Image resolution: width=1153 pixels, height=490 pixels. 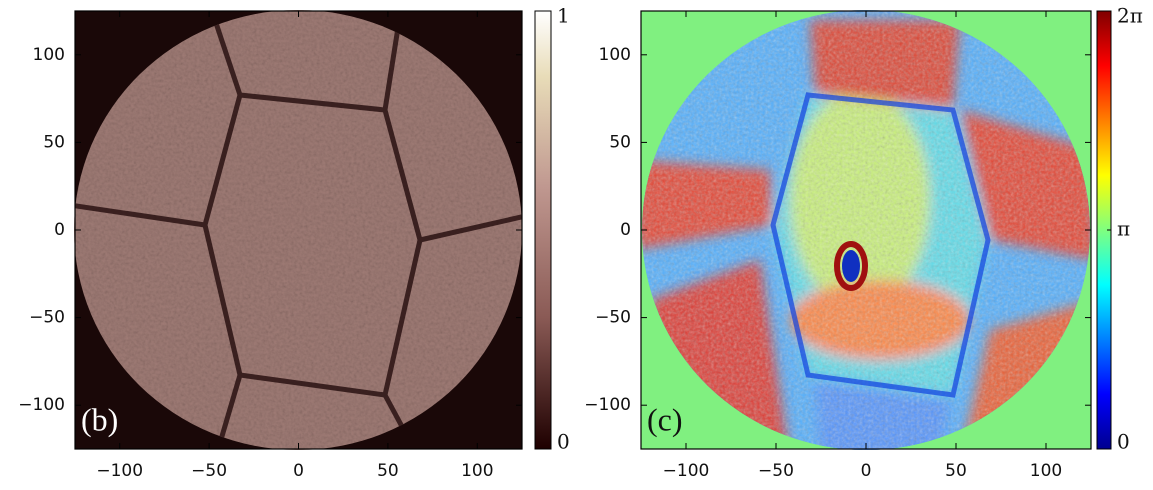 What do you see at coordinates (1130, 16) in the screenshot?
I see `colorbar-tick-label: 2π` at bounding box center [1130, 16].